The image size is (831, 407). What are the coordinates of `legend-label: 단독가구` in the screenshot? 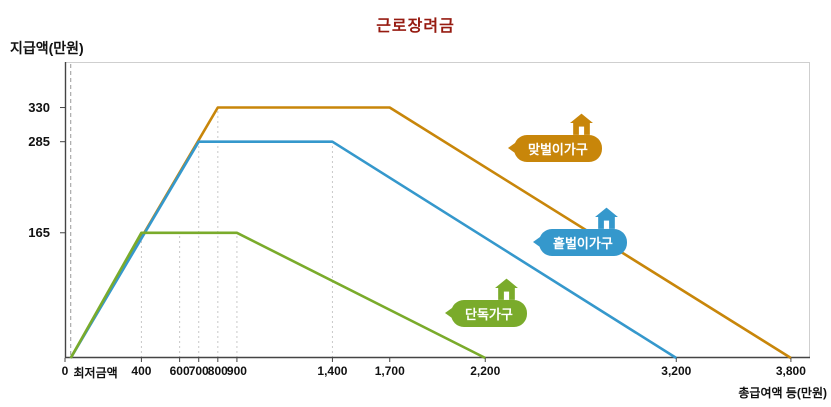 It's located at (489, 314).